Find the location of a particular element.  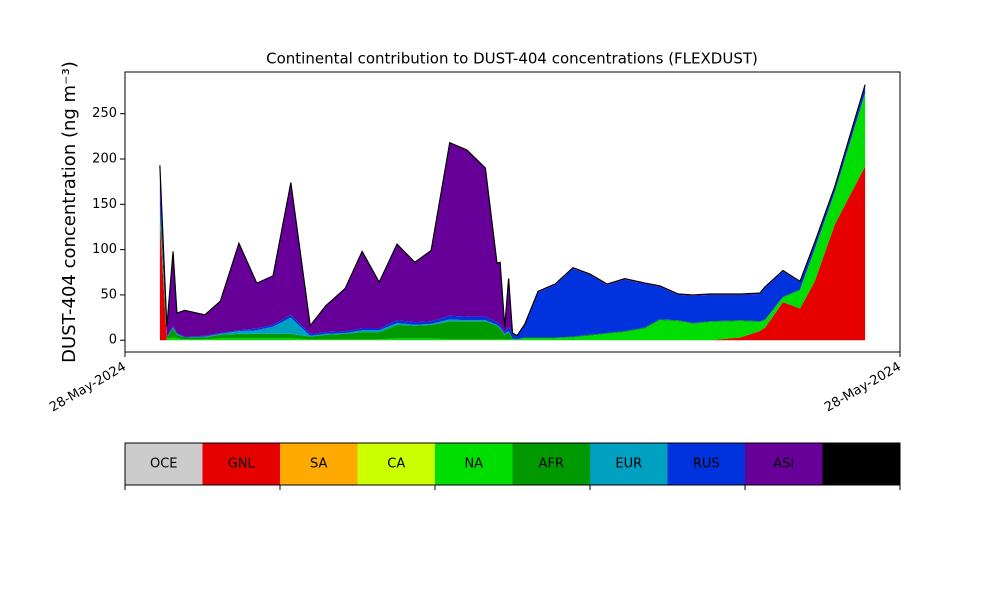

y-tick-label: 50 is located at coordinates (108, 294).